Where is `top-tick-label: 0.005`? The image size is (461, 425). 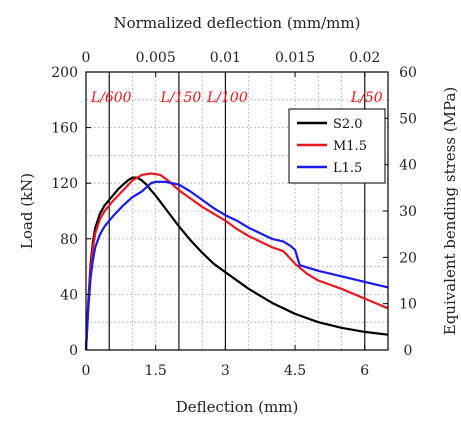 top-tick-label: 0.005 is located at coordinates (156, 58).